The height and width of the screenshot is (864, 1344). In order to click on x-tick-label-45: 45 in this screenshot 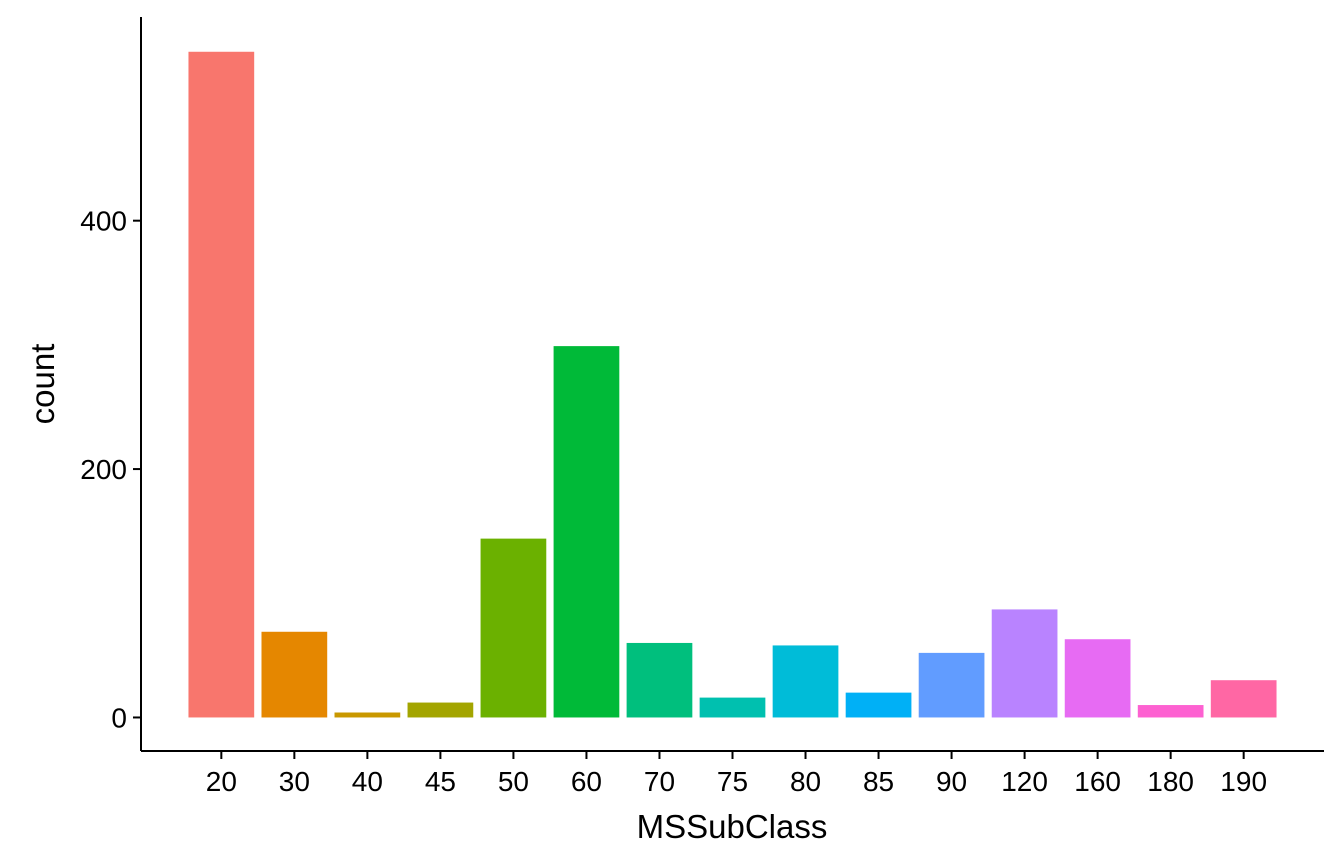, I will do `click(440, 781)`.